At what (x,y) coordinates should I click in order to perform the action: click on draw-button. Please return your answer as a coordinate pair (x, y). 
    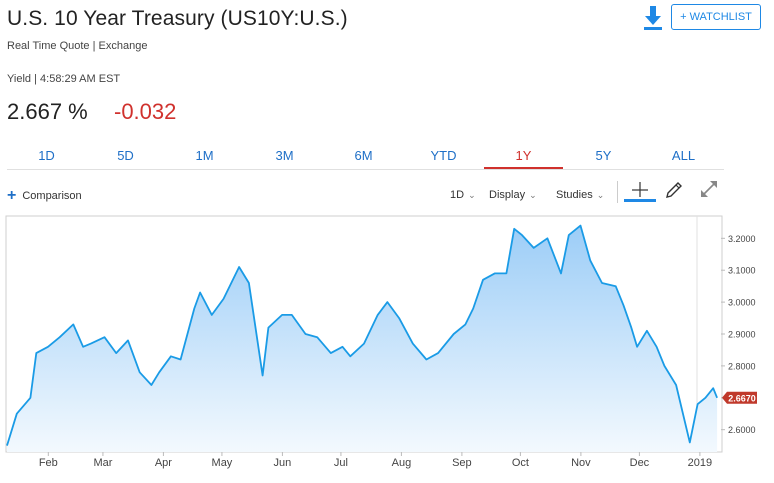
    Looking at the image, I should click on (674, 190).